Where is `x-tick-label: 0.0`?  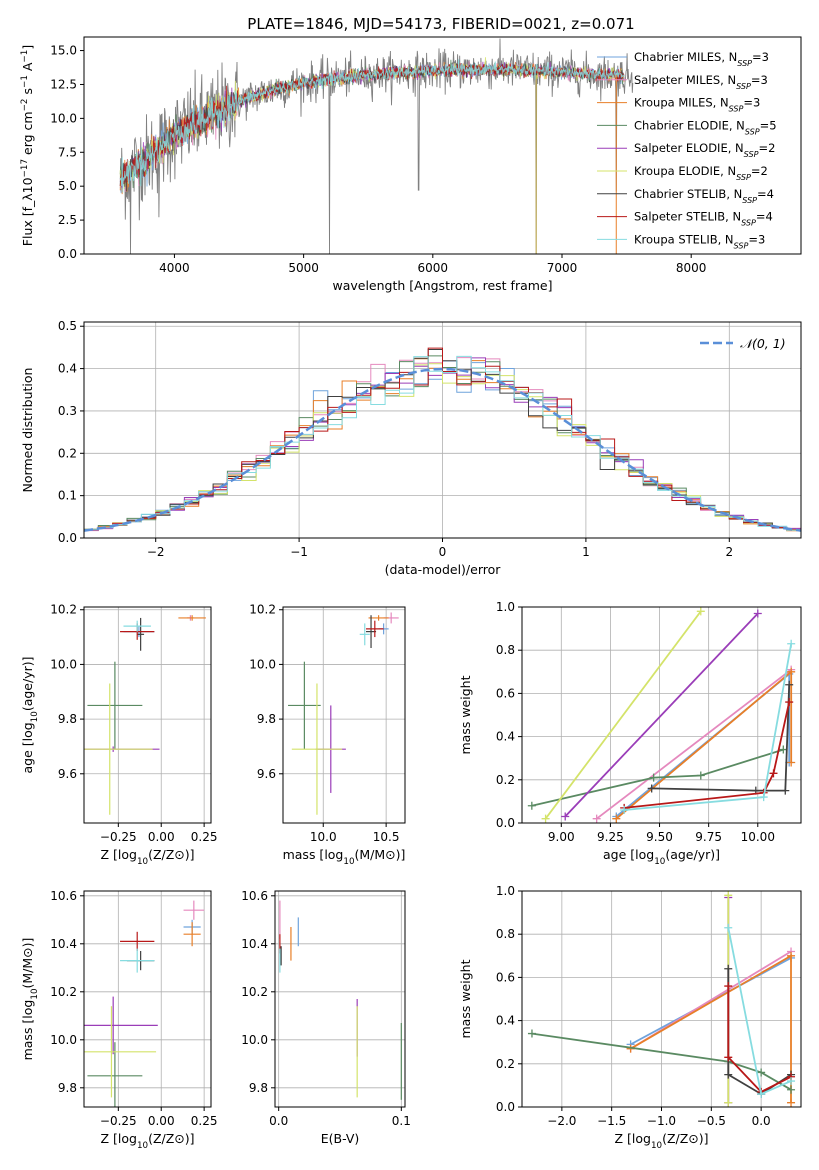
x-tick-label: 0.0 is located at coordinates (278, 1121).